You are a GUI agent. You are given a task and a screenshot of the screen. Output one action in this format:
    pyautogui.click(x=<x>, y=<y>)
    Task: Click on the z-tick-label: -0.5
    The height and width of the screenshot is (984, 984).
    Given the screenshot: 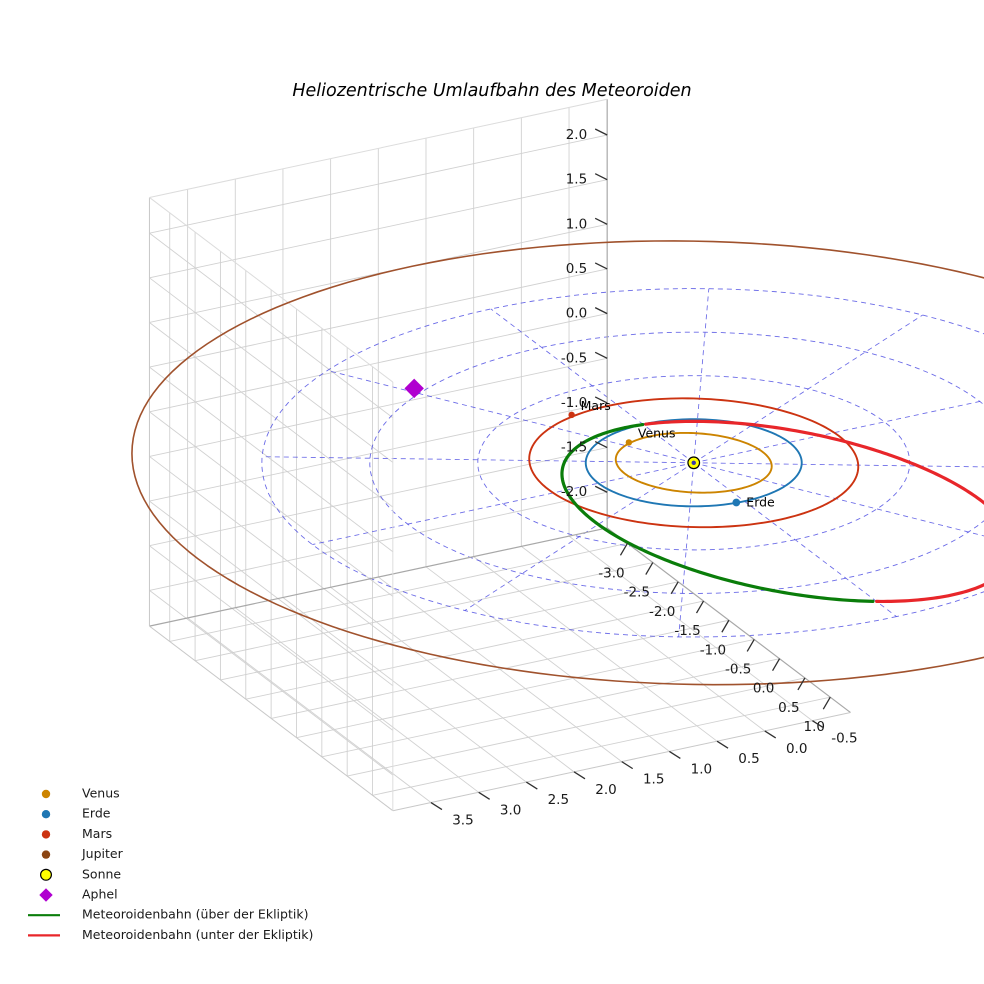 What is the action you would take?
    pyautogui.click(x=574, y=358)
    